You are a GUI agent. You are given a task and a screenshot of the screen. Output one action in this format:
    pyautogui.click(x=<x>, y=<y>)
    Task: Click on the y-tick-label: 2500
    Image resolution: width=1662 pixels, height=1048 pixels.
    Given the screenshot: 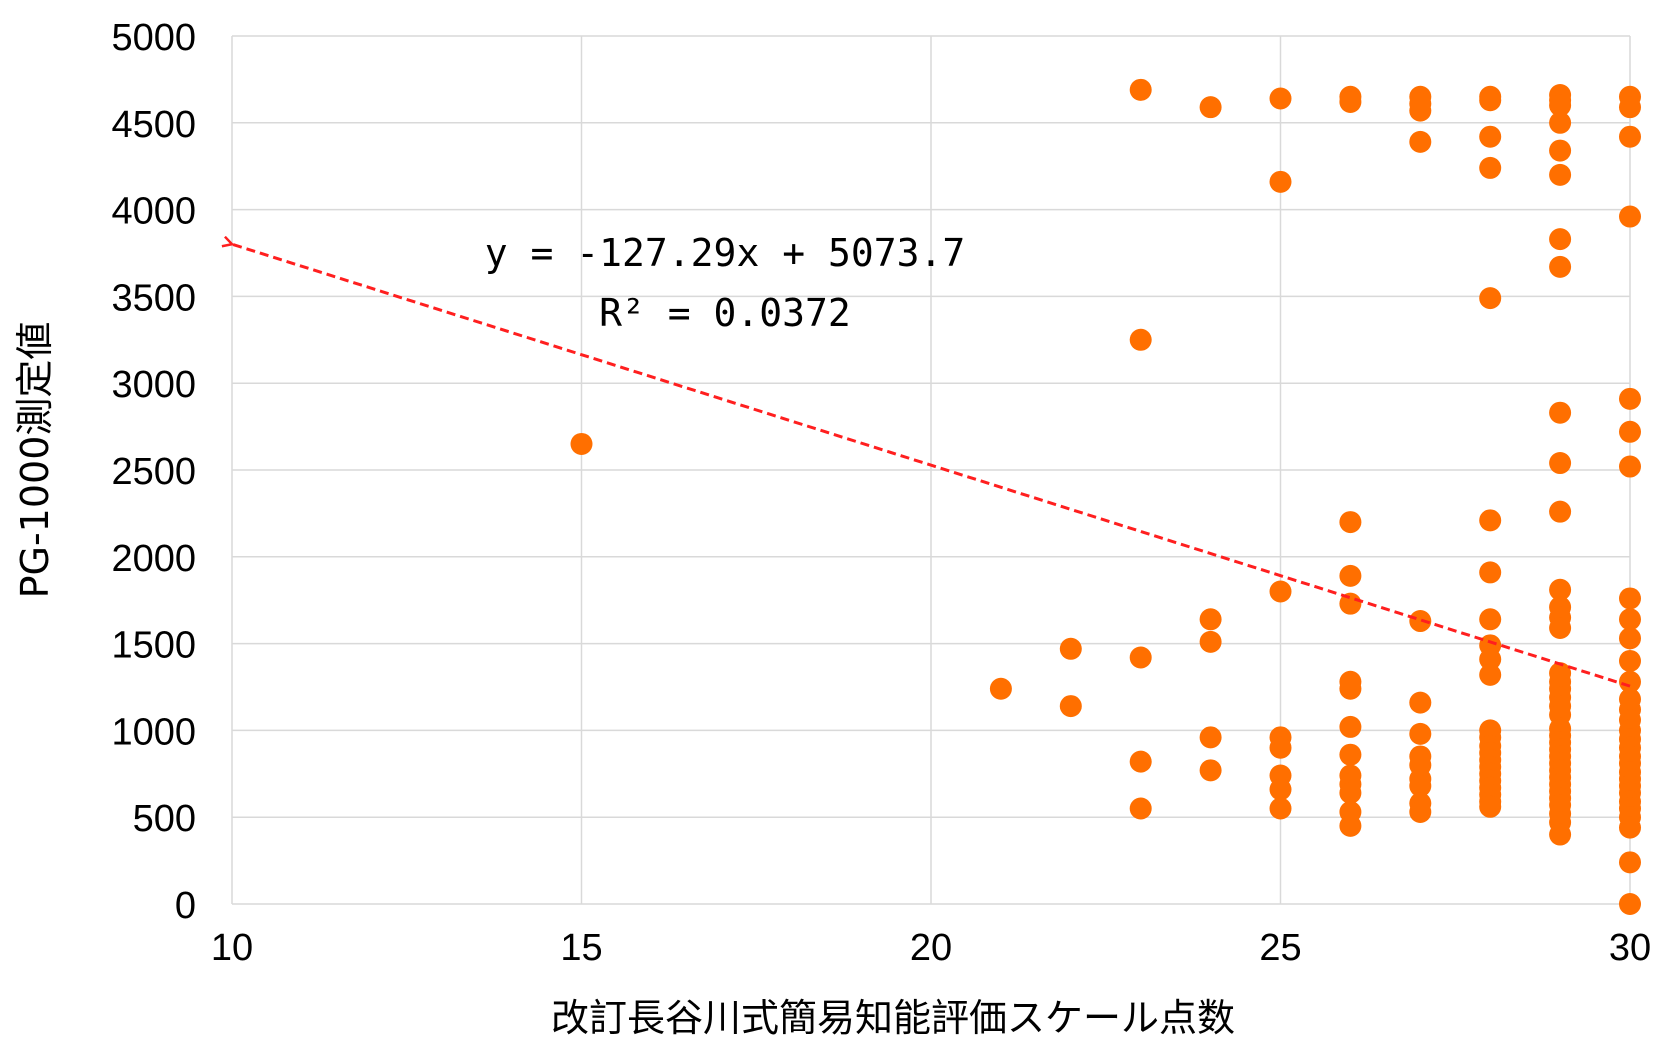 What is the action you would take?
    pyautogui.click(x=153, y=472)
    